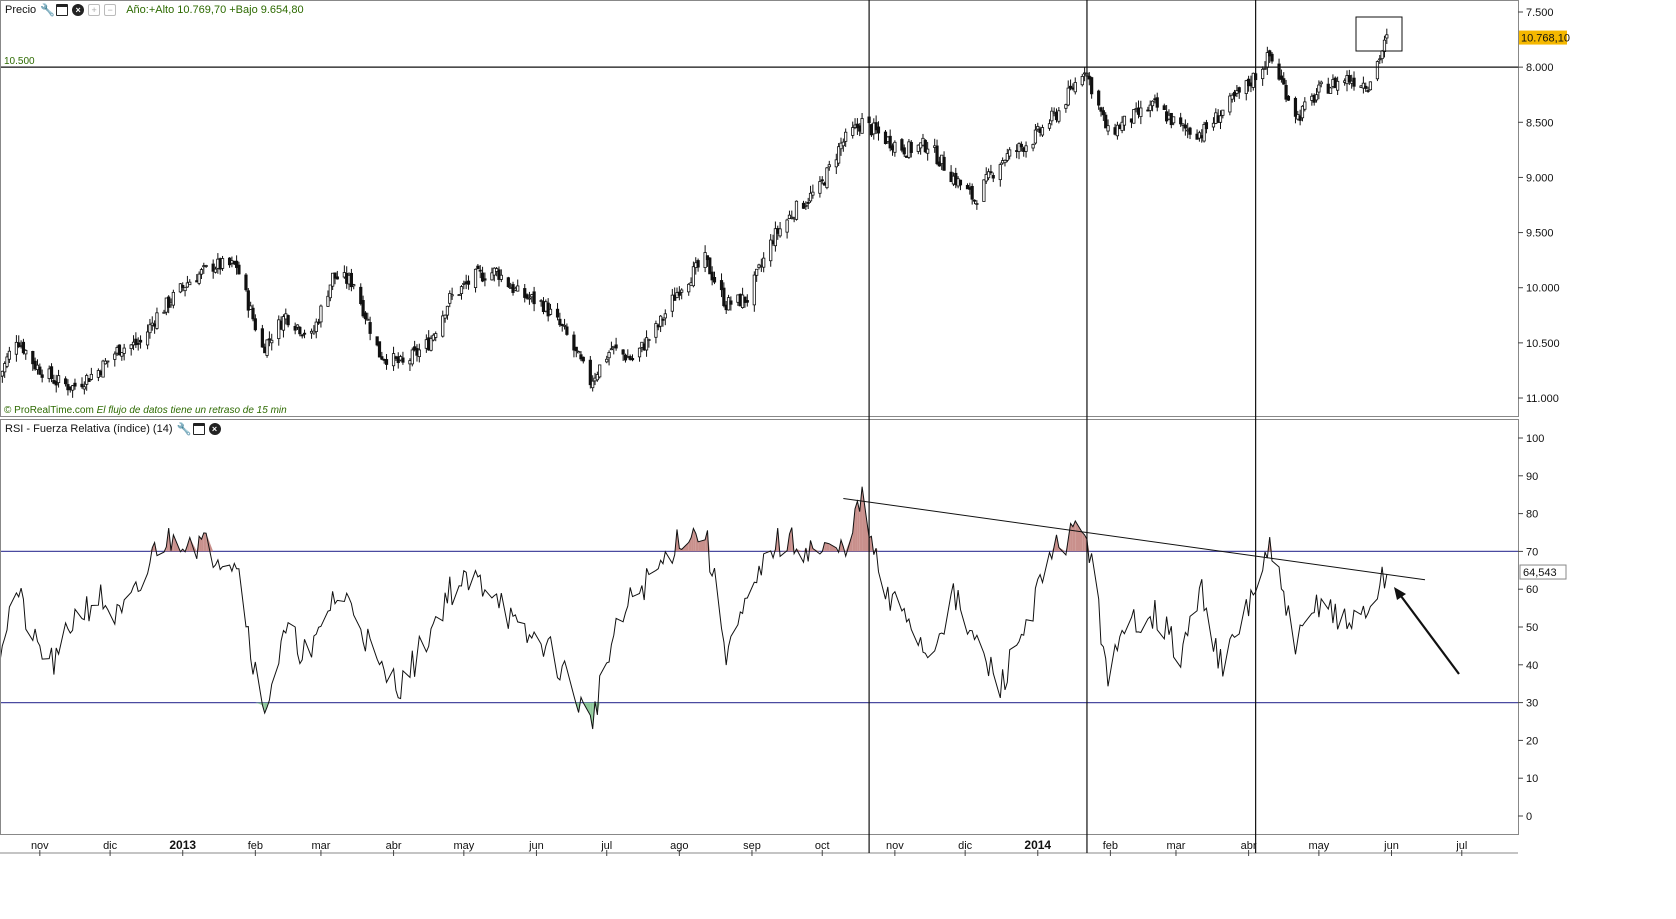 Image resolution: width=1676 pixels, height=919 pixels. I want to click on rsi-window-icon, so click(199, 429).